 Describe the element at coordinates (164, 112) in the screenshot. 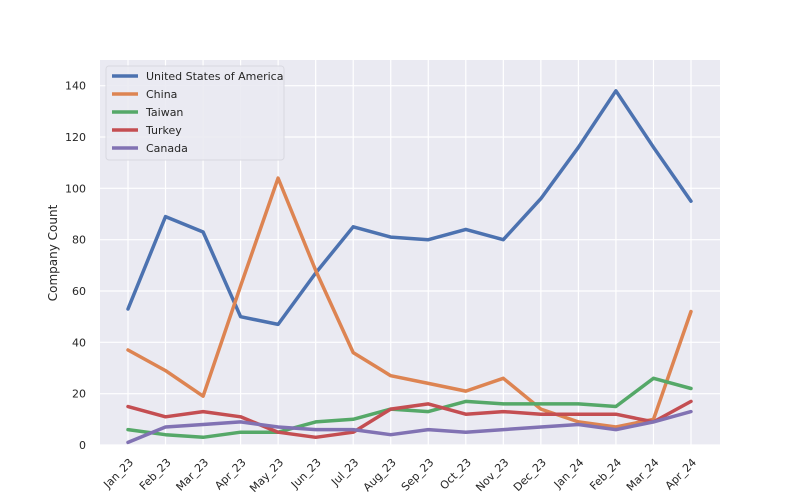

I see `legend-label: Taiwan` at that location.